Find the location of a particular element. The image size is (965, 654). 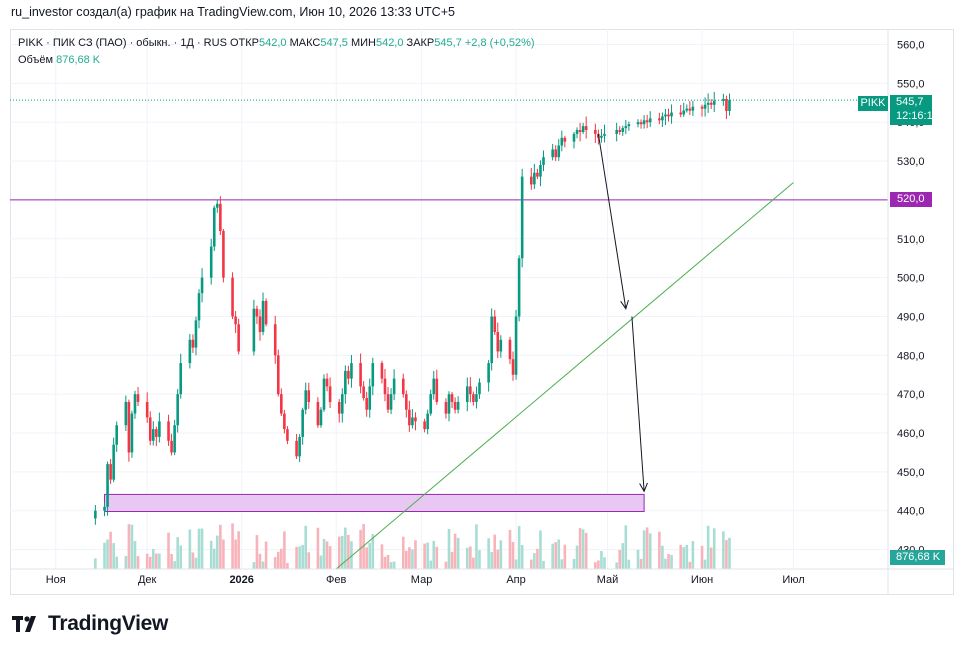

y-tick-label: 470,0 is located at coordinates (911, 395).